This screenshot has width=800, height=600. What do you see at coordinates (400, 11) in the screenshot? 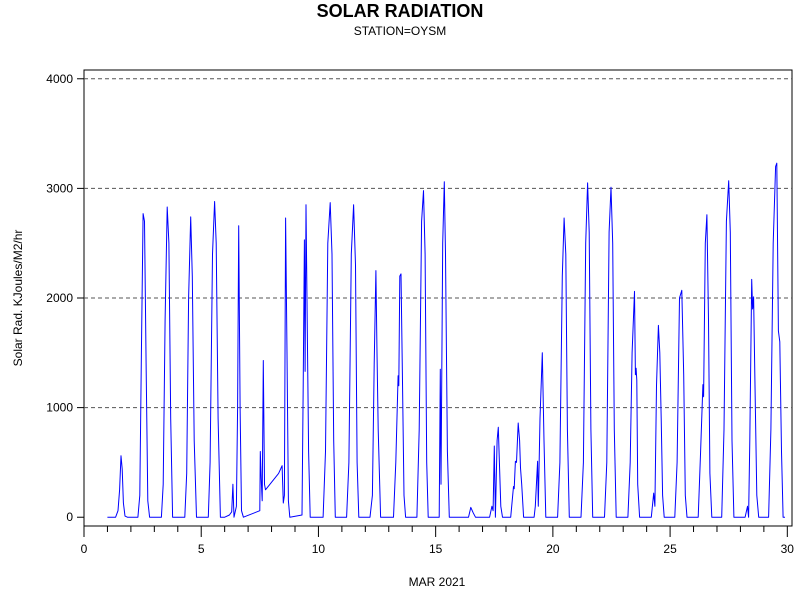
I see `chart-title: SOLAR RADIATION` at bounding box center [400, 11].